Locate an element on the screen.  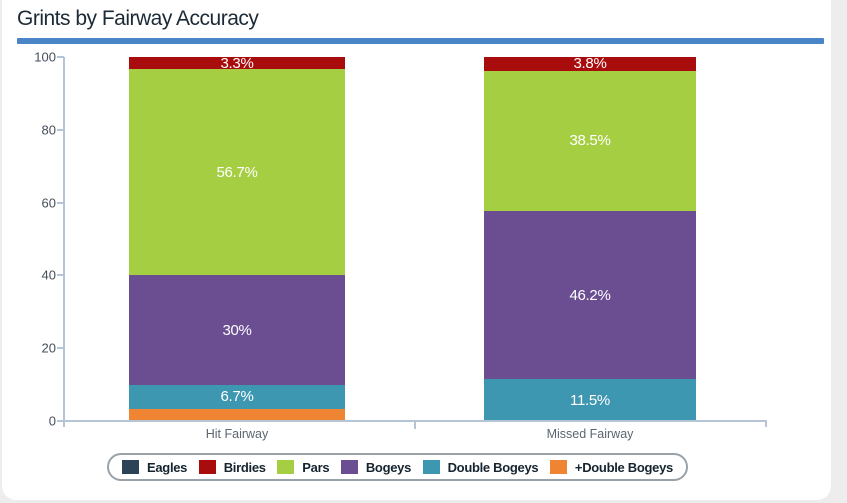
legend-item-double-bogeys: +Double Bogeys is located at coordinates (611, 467).